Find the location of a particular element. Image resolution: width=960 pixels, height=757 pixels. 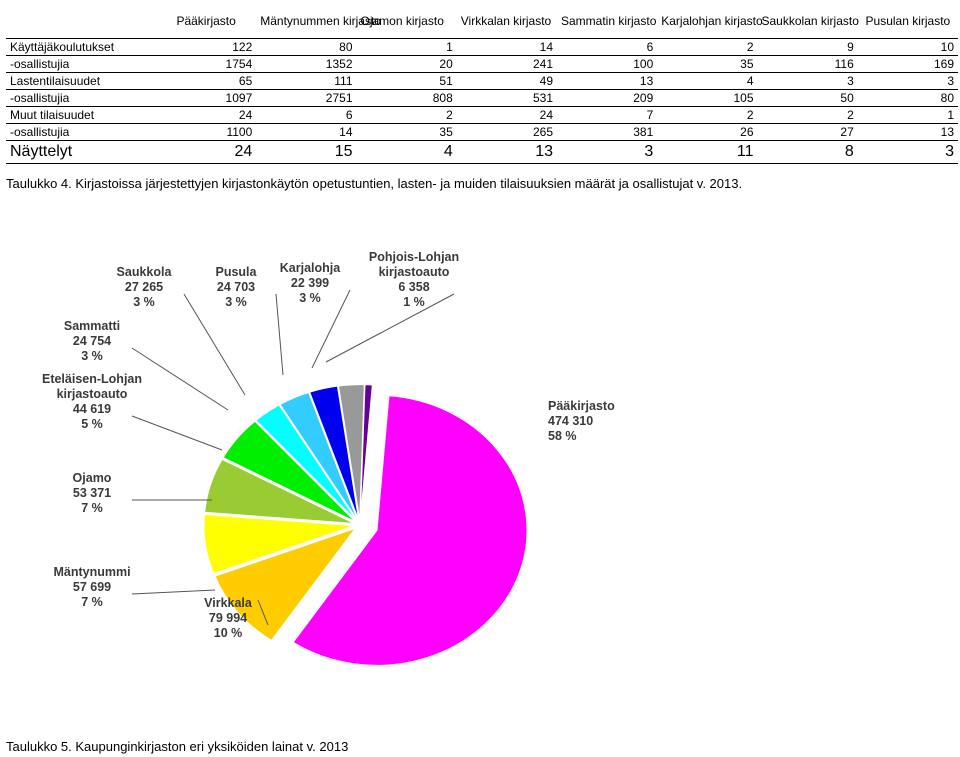

table-cell: 808 is located at coordinates (406, 98).